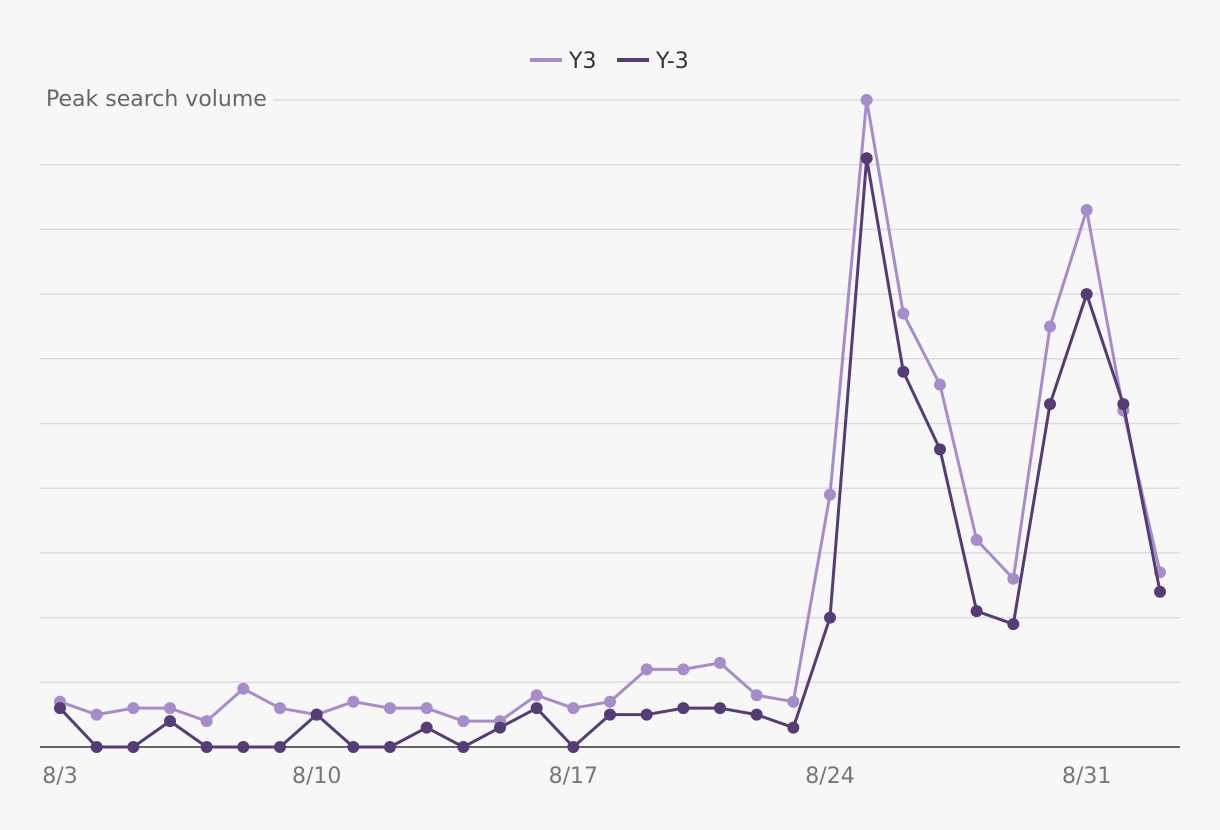 This screenshot has width=1220, height=830. I want to click on y-axis-label-background, so click(156, 99).